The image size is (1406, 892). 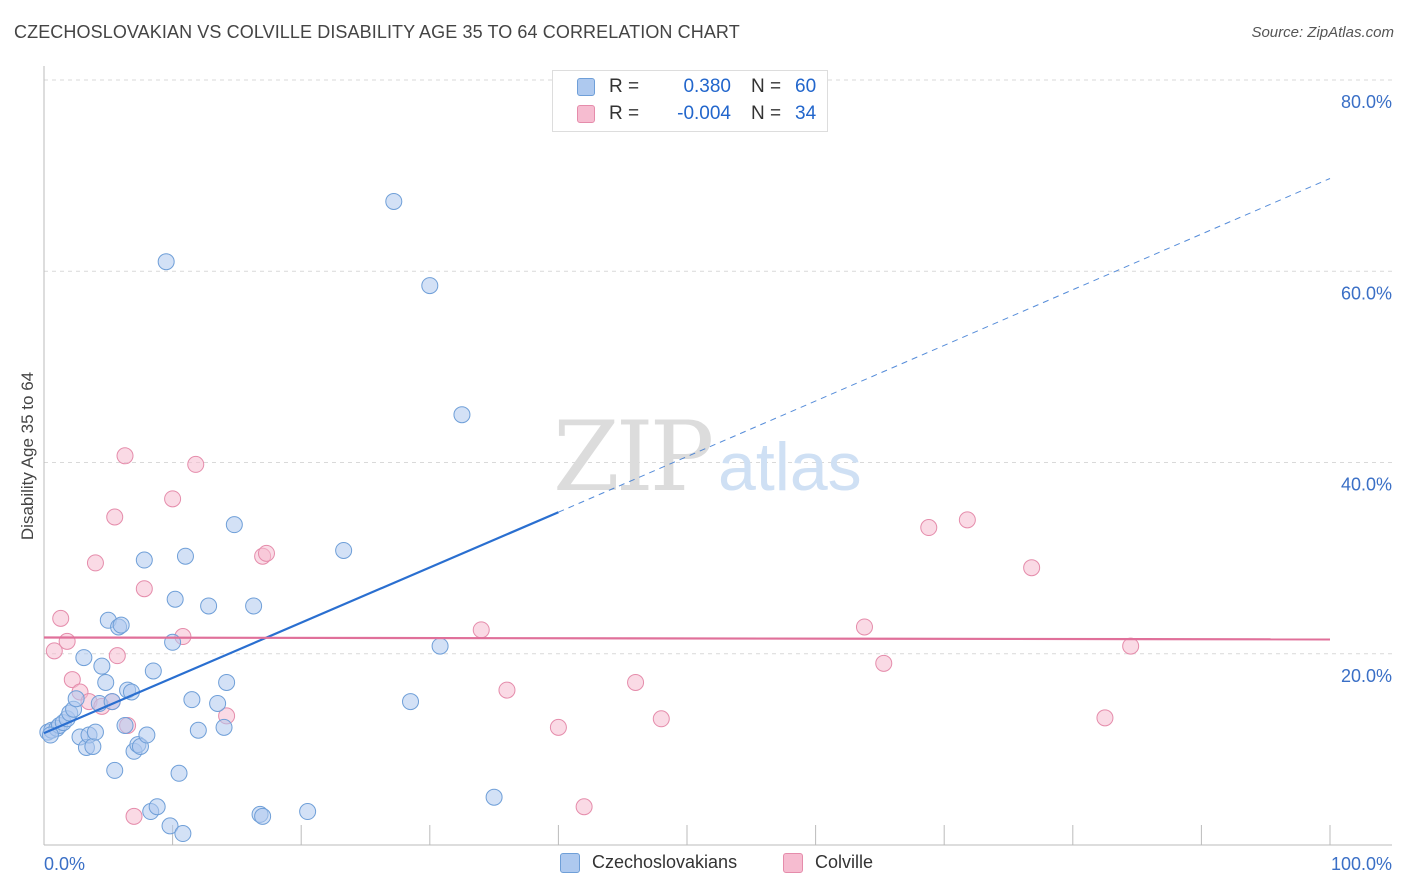 What do you see at coordinates (1366, 676) in the screenshot?
I see `y-tick-label: 20.0%` at bounding box center [1366, 676].